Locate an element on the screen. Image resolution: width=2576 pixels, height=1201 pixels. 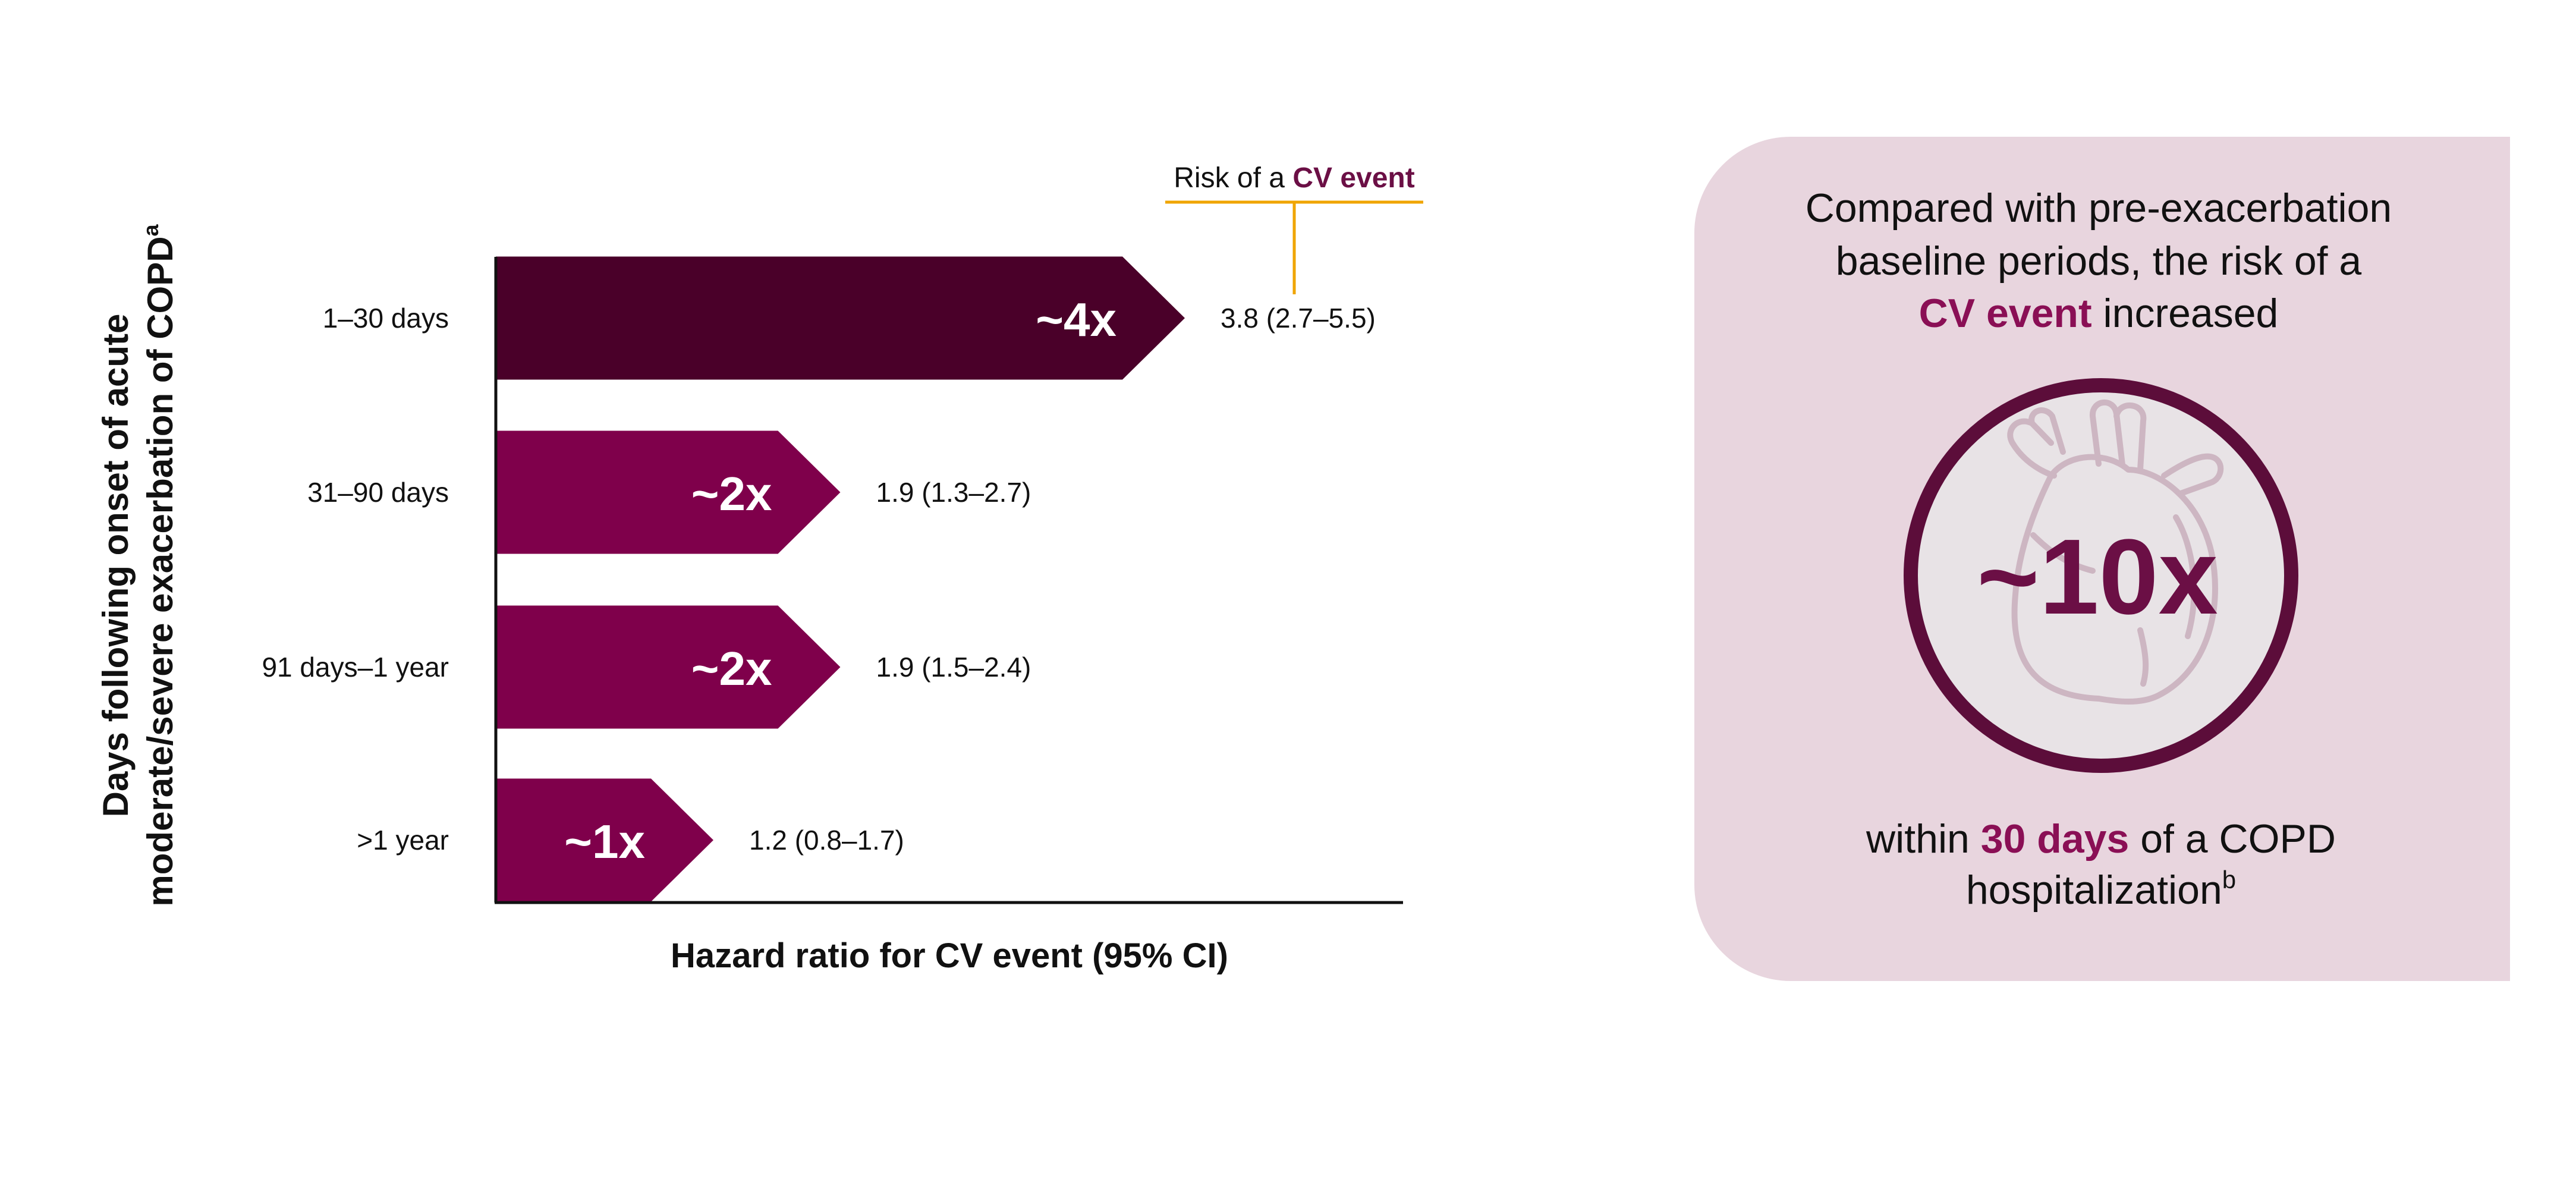
callout-bottom-hospitalization: hospitalization is located at coordinates (2094, 890).